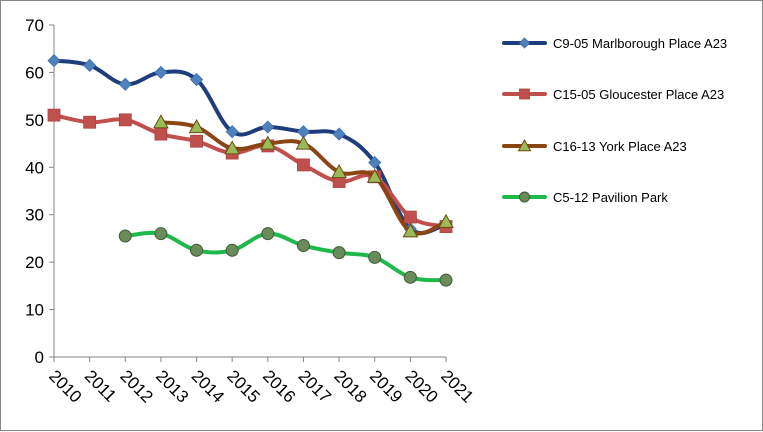 Image resolution: width=763 pixels, height=432 pixels. Describe the element at coordinates (65, 386) in the screenshot. I see `x-tick-label: 2010` at that location.